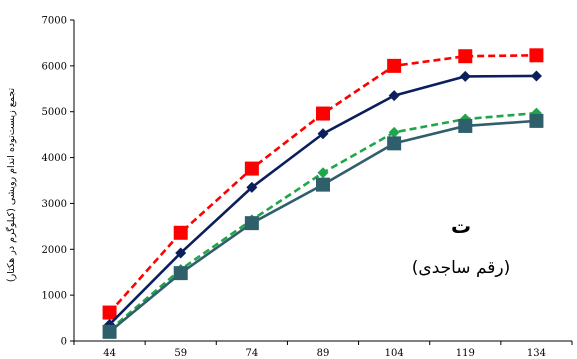  Describe the element at coordinates (461, 268) in the screenshot. I see `chart-annotation-cultivar: (رقم ساجدی)` at that location.